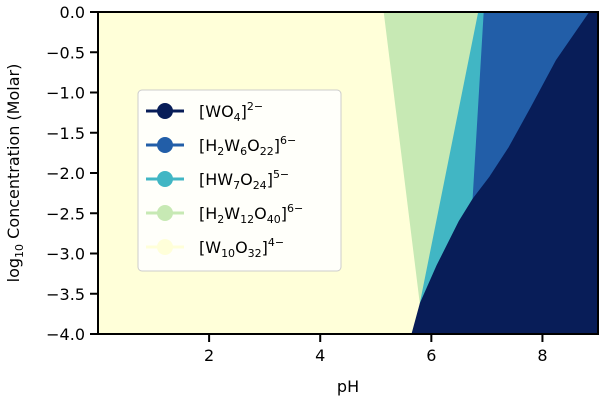 This screenshot has height=400, width=600. I want to click on legend-label: [HW7O24]5−, so click(244, 180).